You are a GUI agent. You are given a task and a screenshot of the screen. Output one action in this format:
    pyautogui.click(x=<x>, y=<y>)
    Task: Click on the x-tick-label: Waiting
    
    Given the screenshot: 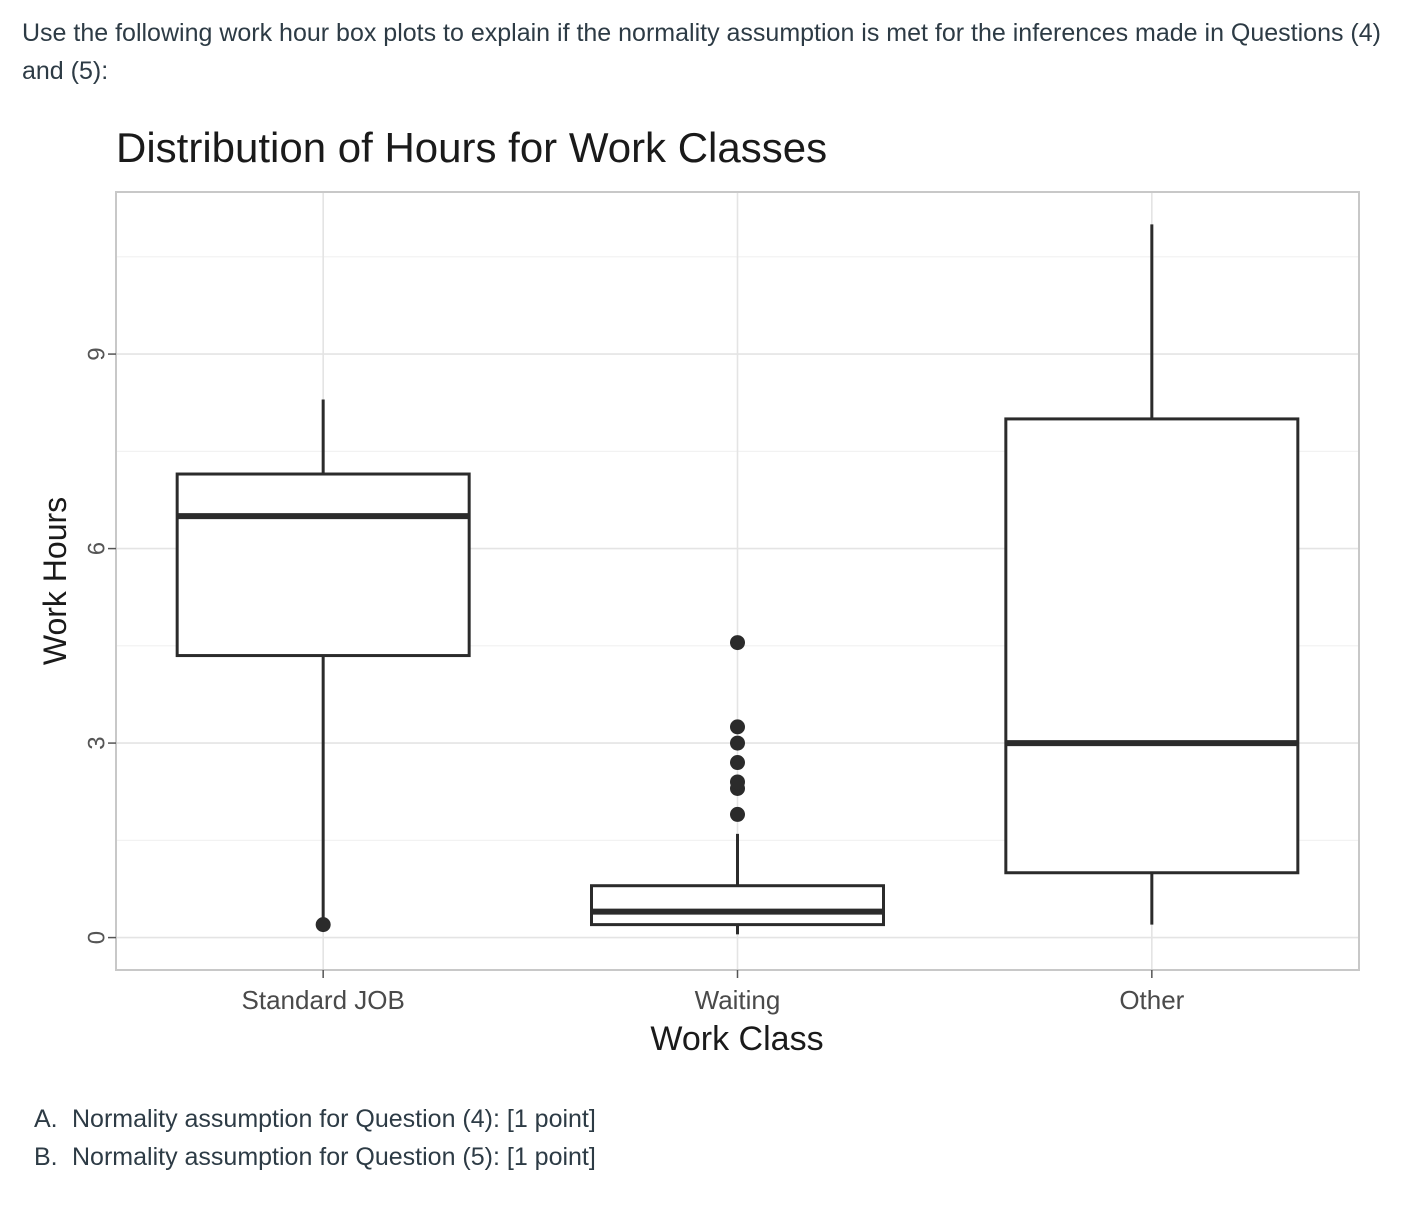 What is the action you would take?
    pyautogui.click(x=738, y=1000)
    